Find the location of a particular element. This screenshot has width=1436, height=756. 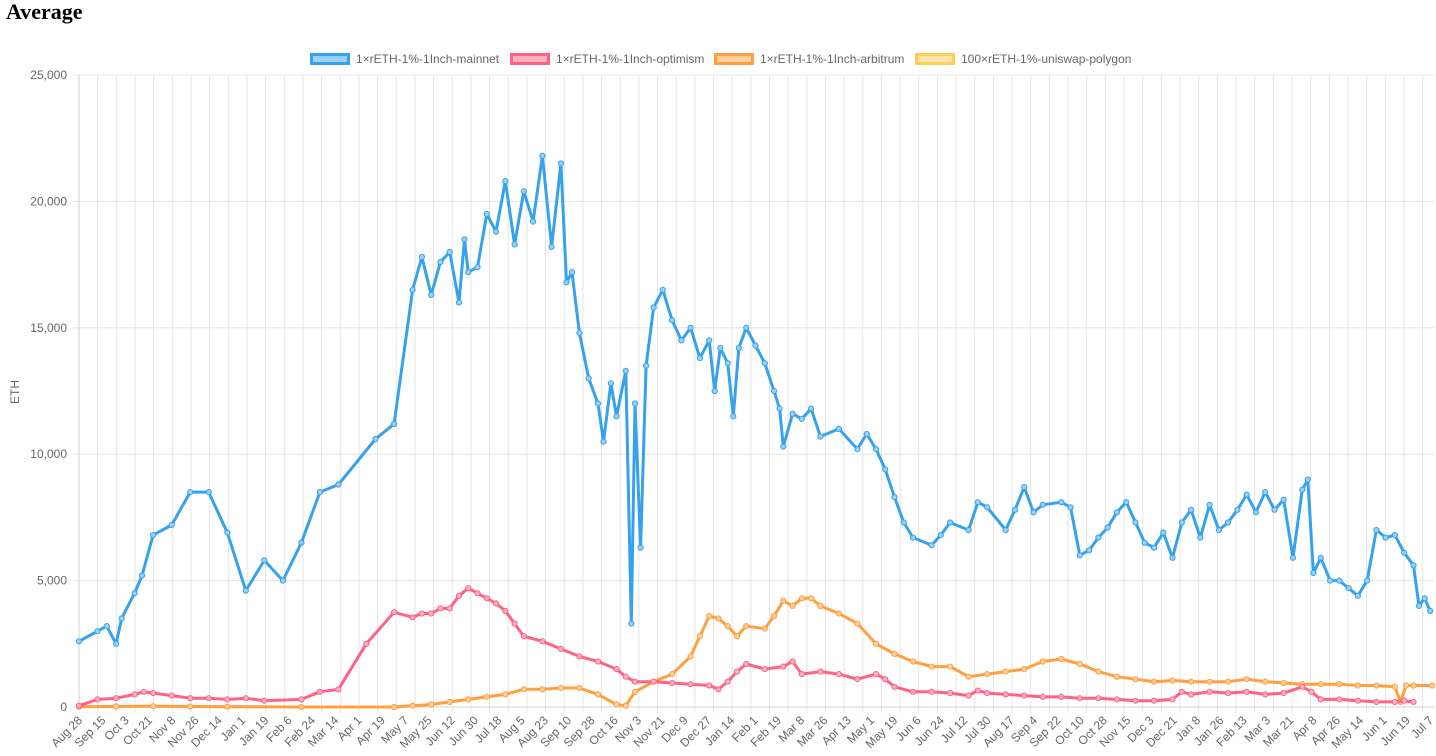

legend-item-mainnet: 1×rETH-1%-1Inch-mainnet is located at coordinates (404, 59).